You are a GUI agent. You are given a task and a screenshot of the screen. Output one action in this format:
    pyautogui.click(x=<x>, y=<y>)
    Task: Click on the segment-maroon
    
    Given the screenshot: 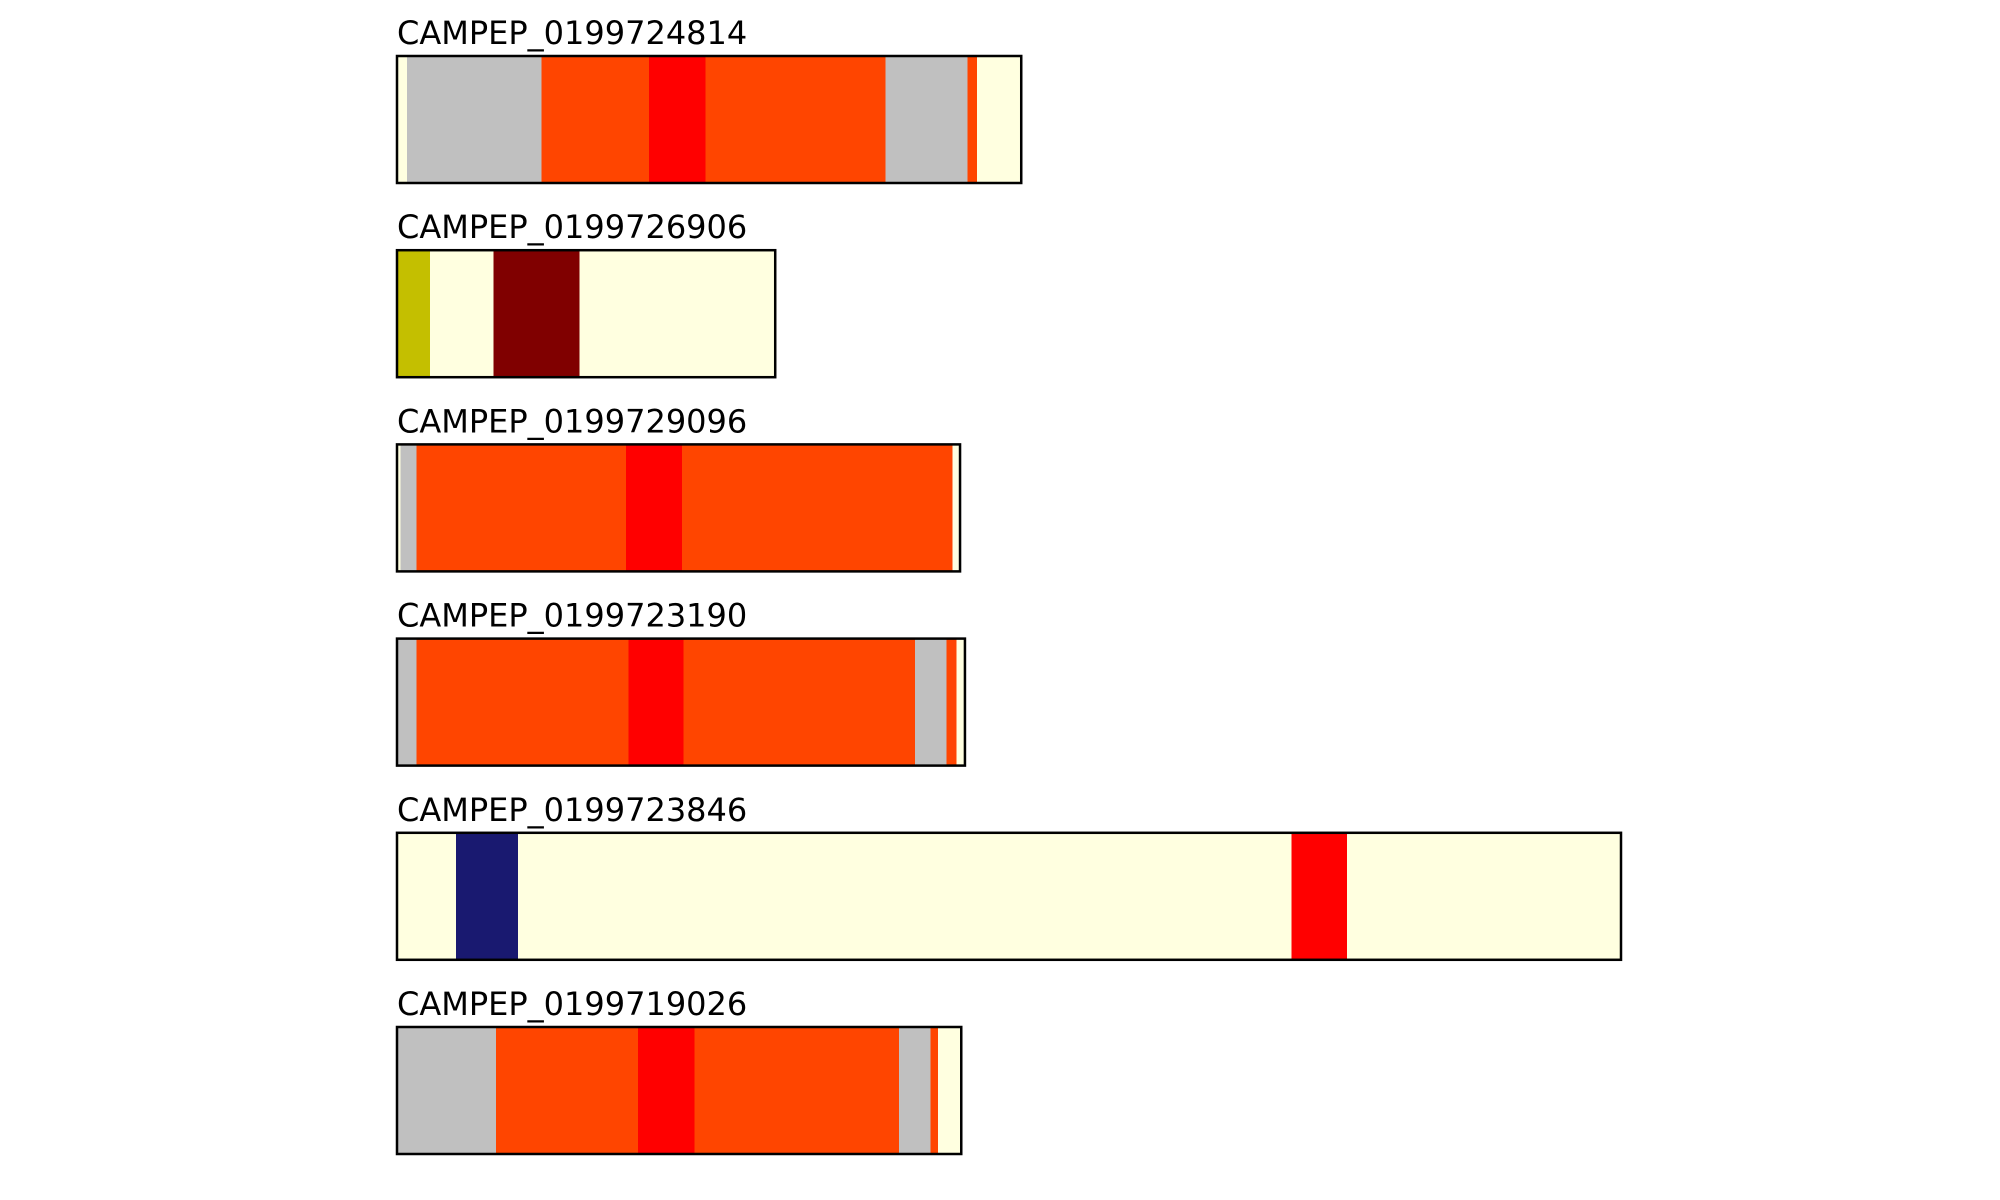 What is the action you would take?
    pyautogui.click(x=536, y=314)
    